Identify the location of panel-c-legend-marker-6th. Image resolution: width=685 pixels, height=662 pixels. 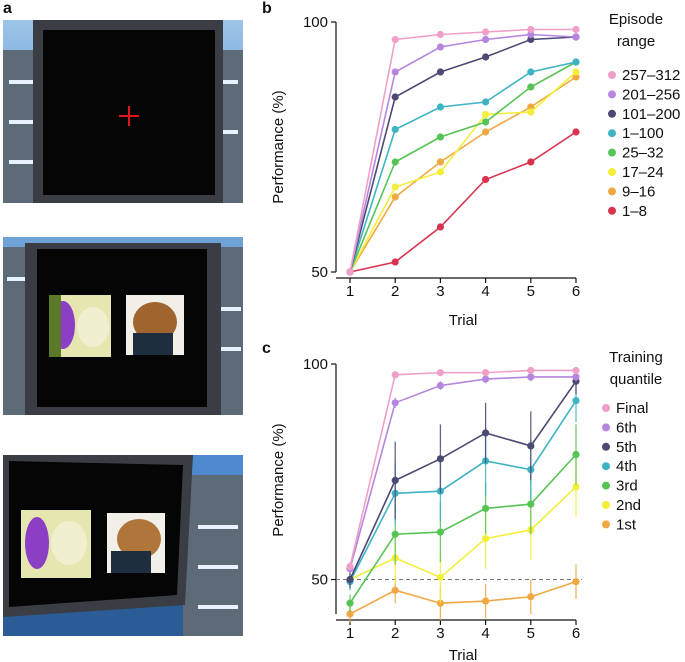
(606, 427).